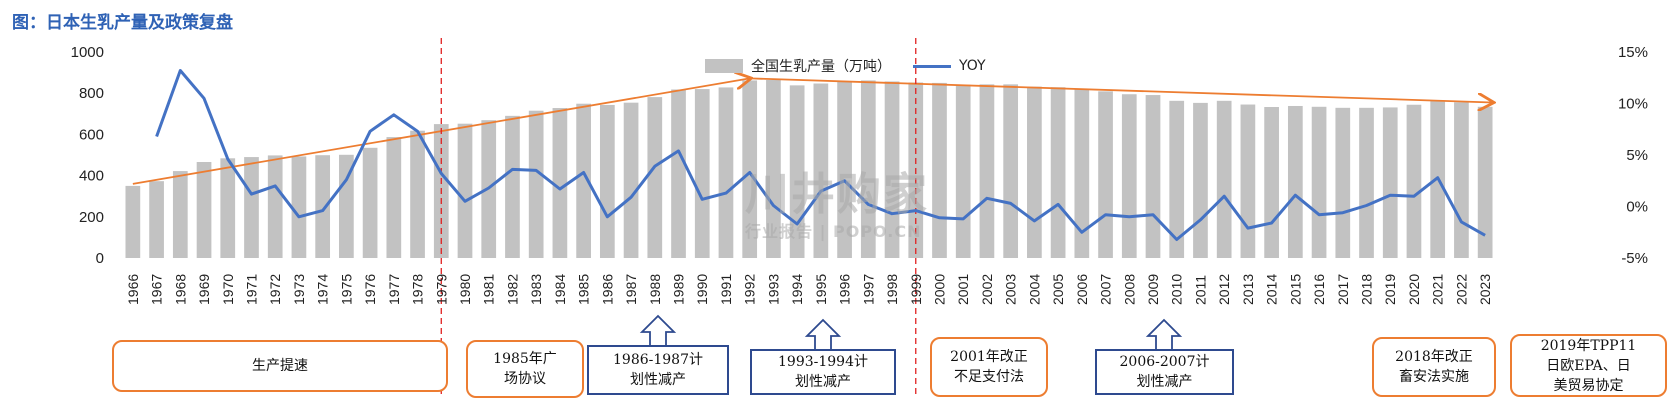 This screenshot has height=401, width=1675. Describe the element at coordinates (251, 289) in the screenshot. I see `x-tick-1971: 1971` at that location.